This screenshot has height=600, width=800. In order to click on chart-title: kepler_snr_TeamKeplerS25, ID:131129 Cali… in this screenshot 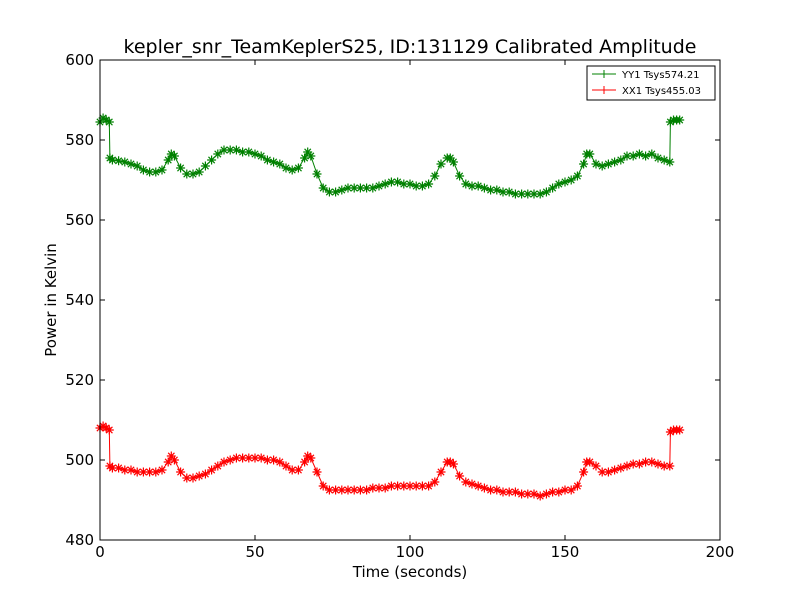, I will do `click(410, 47)`.